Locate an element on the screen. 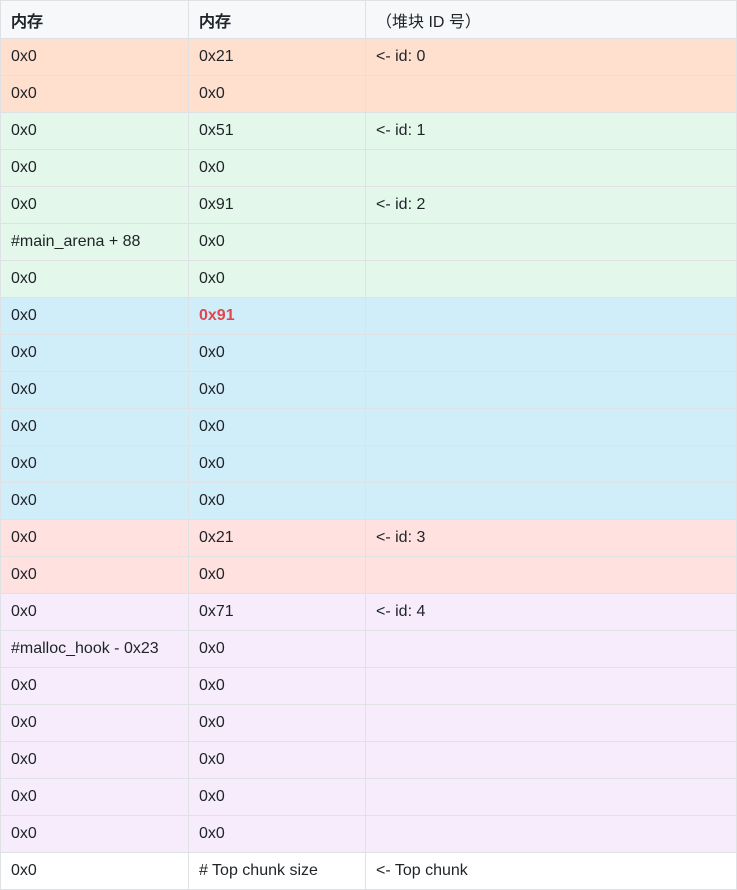 The height and width of the screenshot is (890, 737). memory-cell-left: #malloc_hook - 0x23 is located at coordinates (94, 649).